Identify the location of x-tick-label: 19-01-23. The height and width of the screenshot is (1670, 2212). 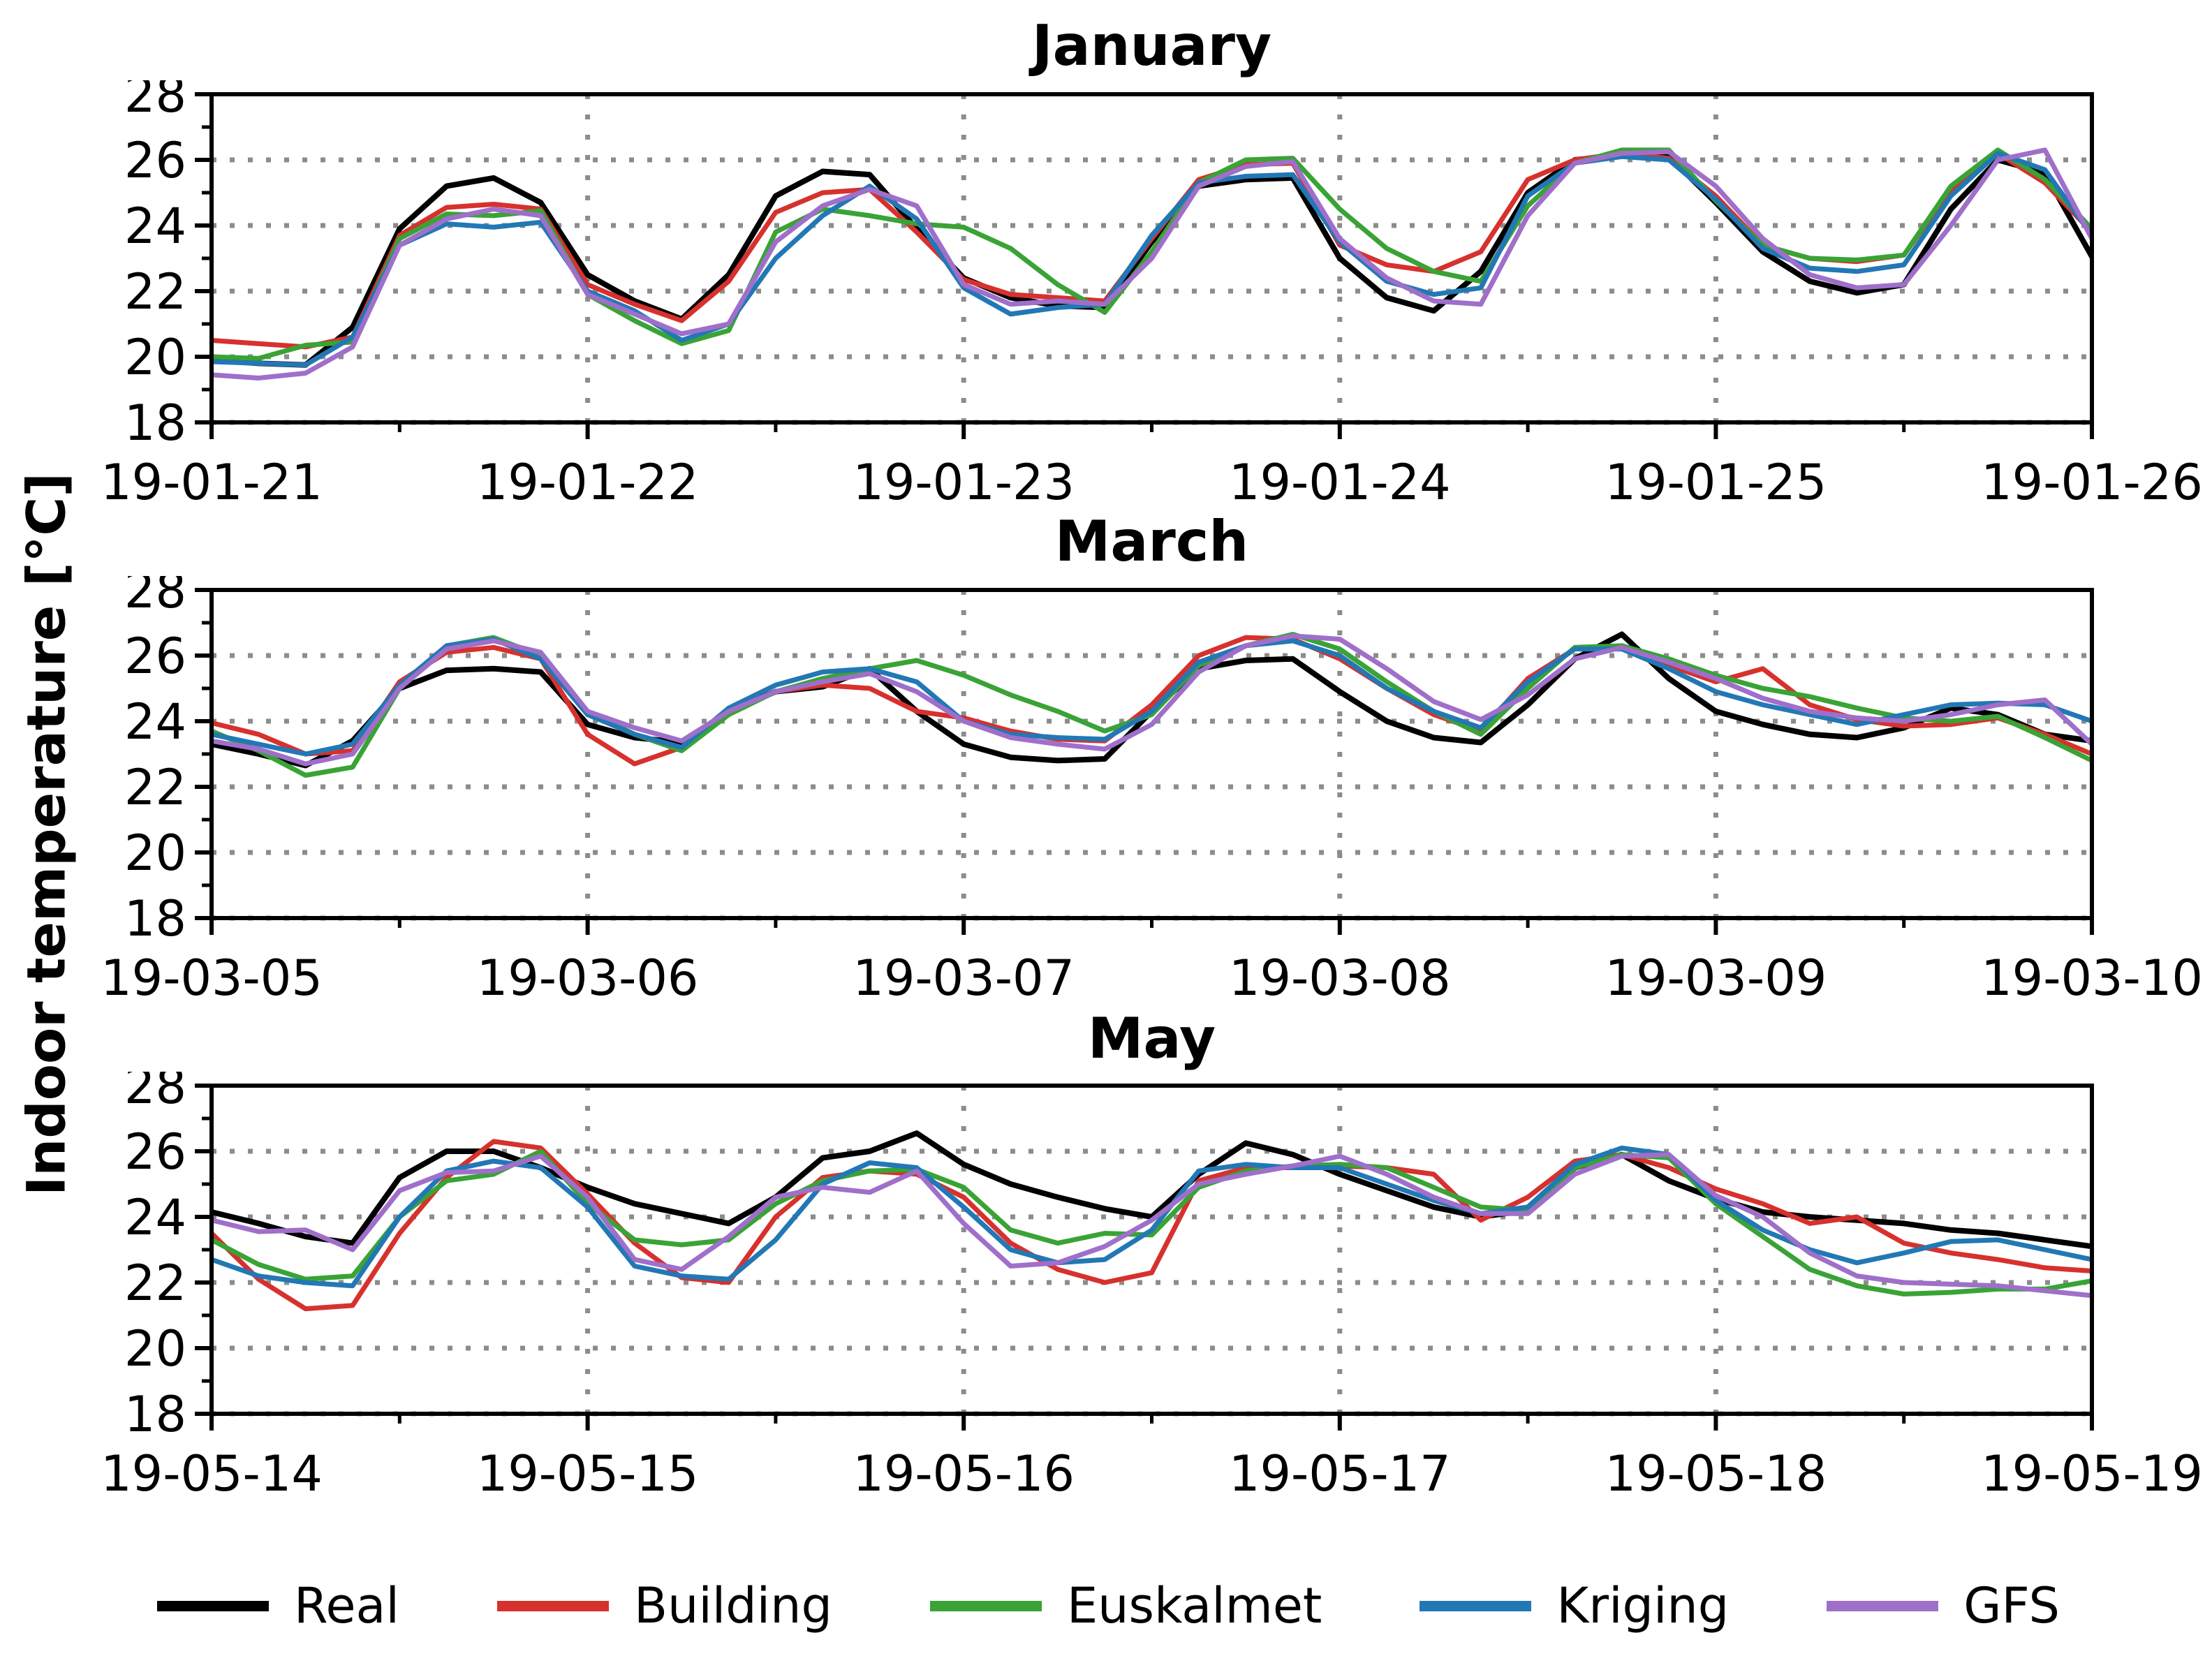
(964, 483).